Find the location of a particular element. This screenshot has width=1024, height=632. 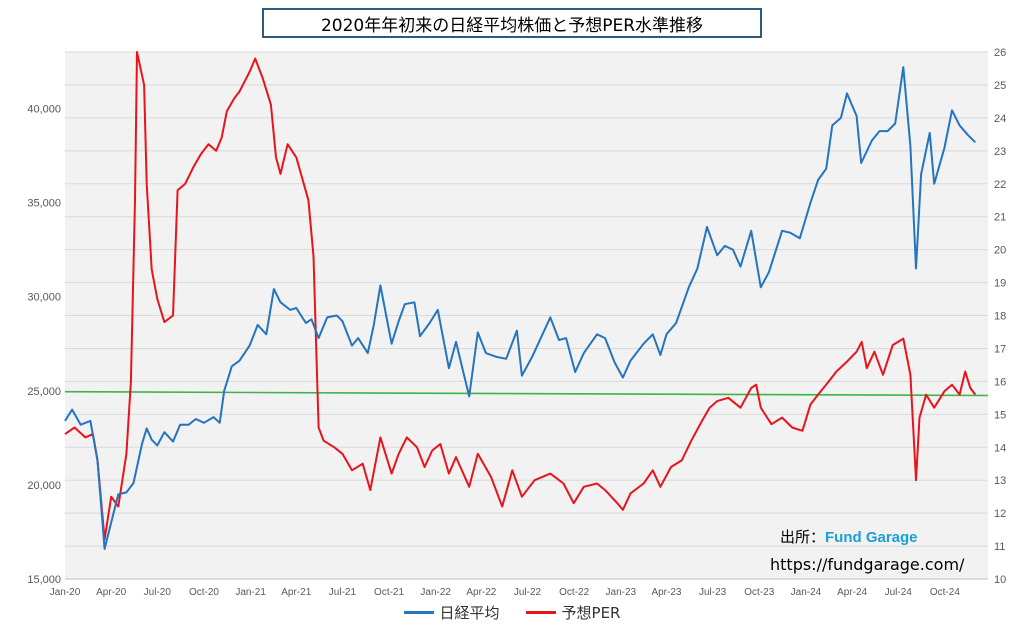

y-right-tick-label: 14 is located at coordinates (1000, 448).